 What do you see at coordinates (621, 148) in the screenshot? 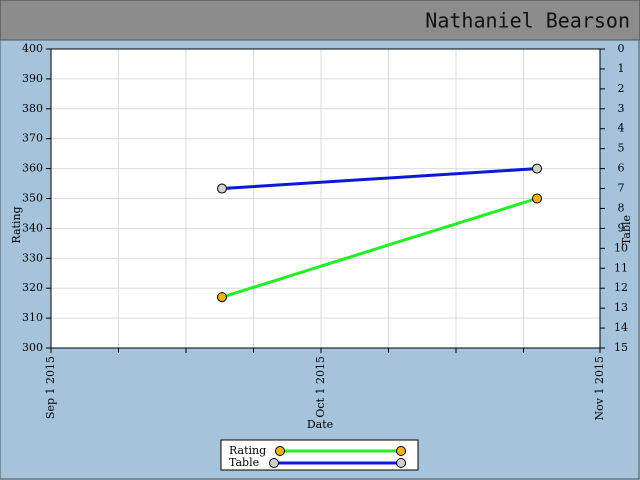
I see `y2-tick-label: 5` at bounding box center [621, 148].